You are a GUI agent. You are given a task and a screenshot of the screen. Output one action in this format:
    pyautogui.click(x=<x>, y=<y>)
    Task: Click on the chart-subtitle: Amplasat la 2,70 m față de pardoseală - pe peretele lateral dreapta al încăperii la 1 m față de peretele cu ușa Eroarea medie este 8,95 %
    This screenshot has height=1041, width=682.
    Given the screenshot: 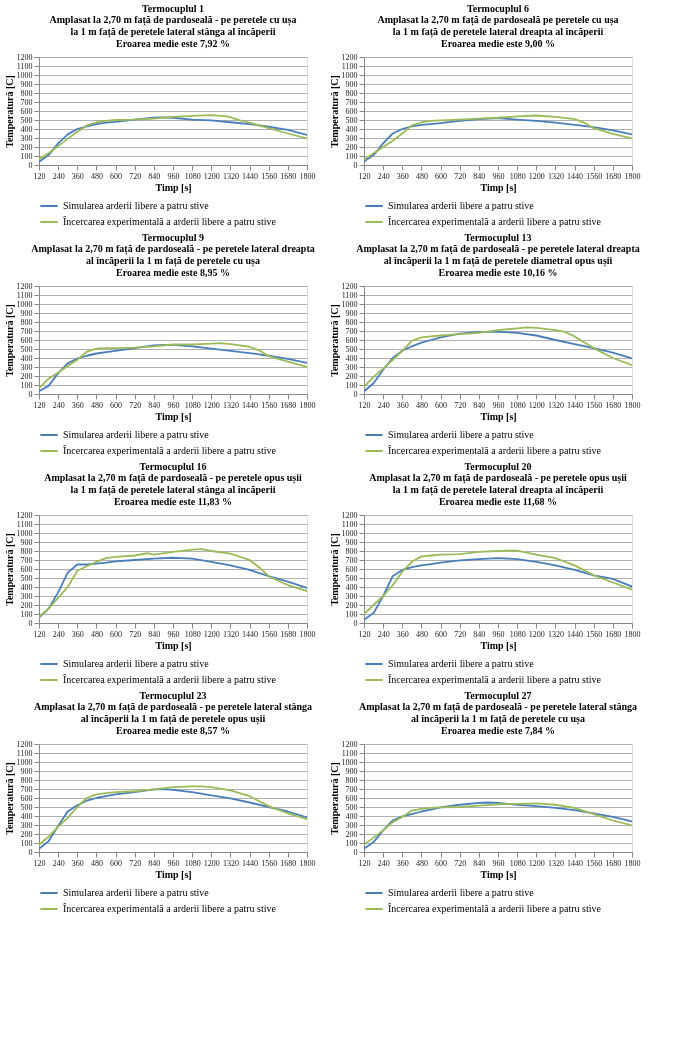 What is the action you would take?
    pyautogui.click(x=173, y=260)
    